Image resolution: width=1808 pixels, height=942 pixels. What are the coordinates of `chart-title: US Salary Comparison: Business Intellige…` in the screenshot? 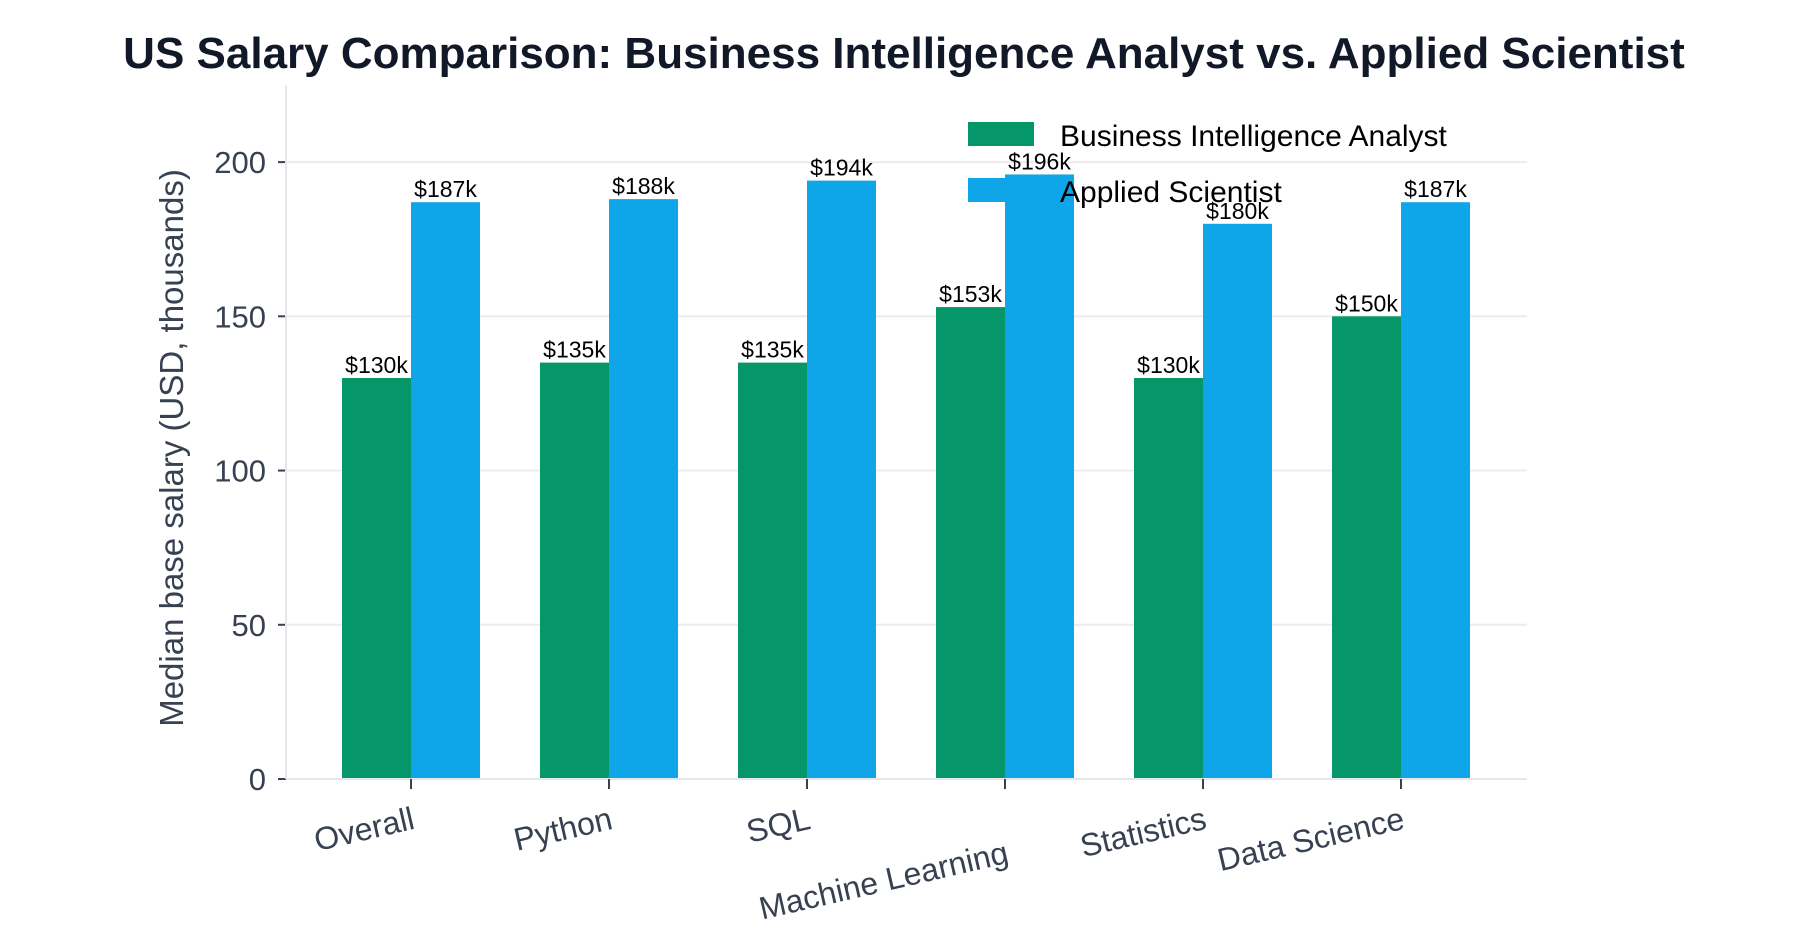 It's located at (904, 53).